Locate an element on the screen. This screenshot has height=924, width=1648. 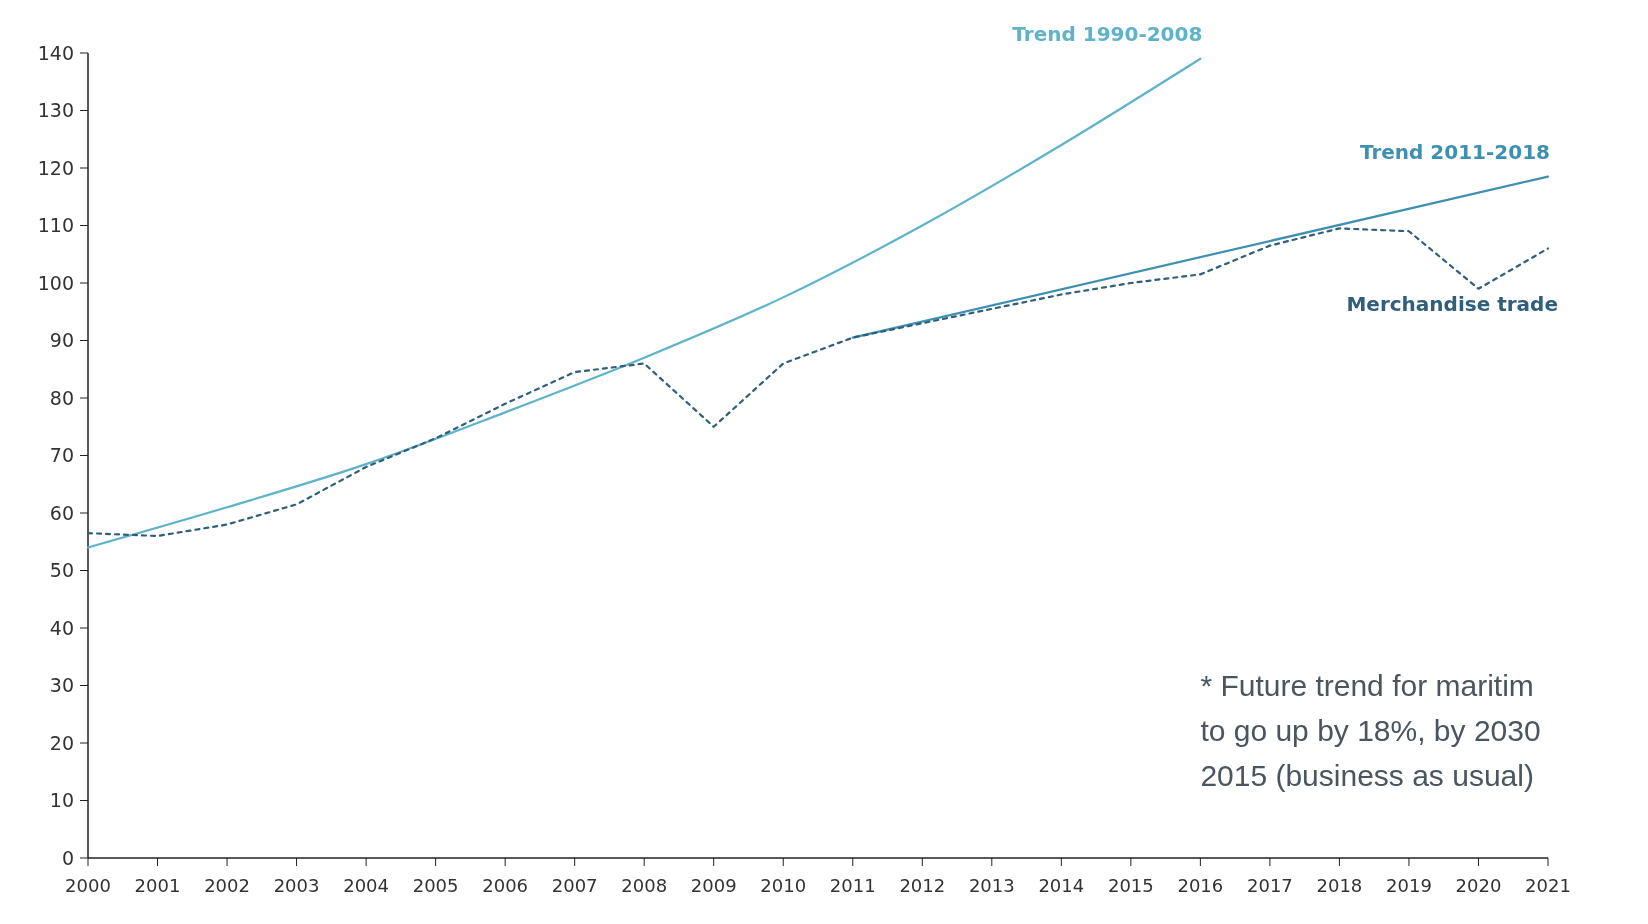
y-tick-label: 90 is located at coordinates (61, 340).